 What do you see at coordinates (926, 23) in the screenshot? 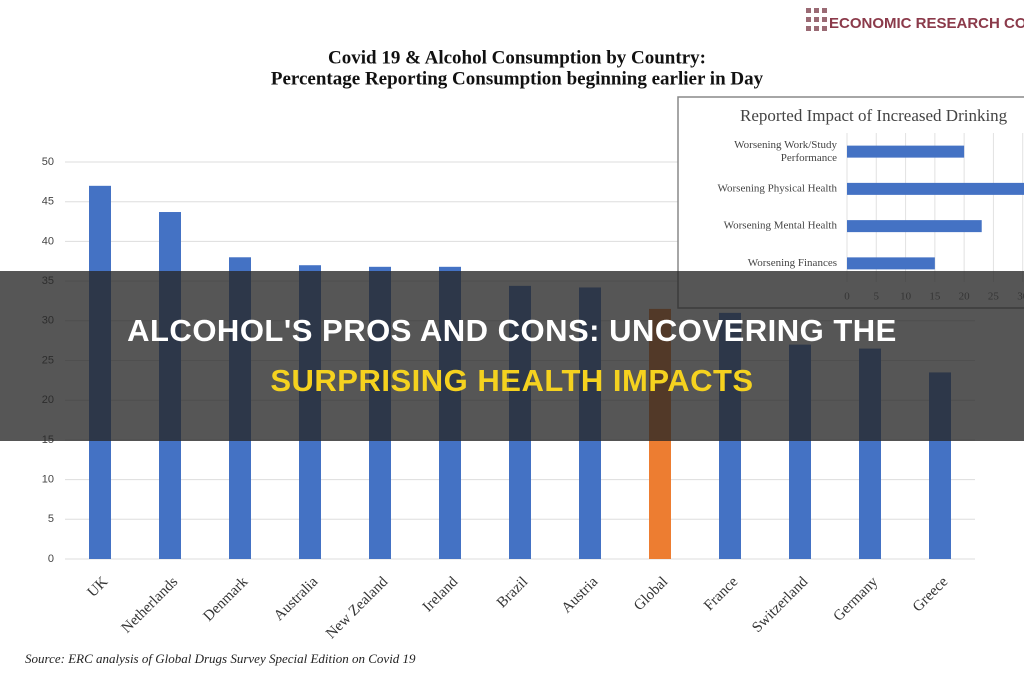
I see `logo: ECONOMIC RESEARCH COUNCIL` at bounding box center [926, 23].